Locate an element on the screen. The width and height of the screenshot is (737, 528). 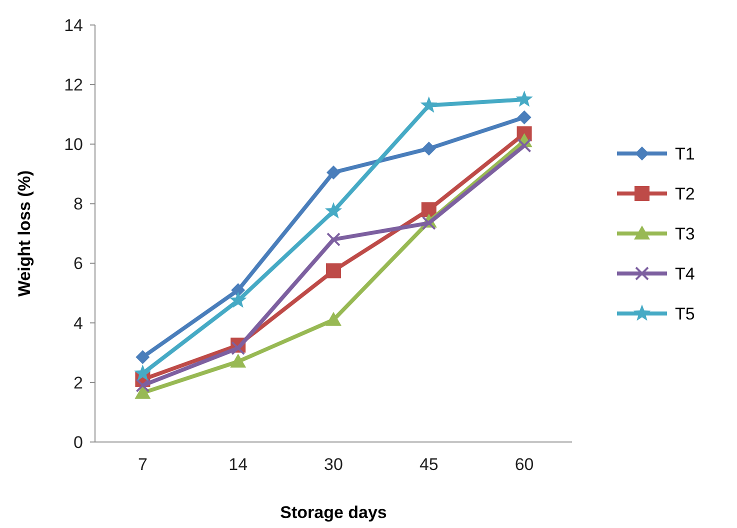
x-tick-label: 14 is located at coordinates (238, 464).